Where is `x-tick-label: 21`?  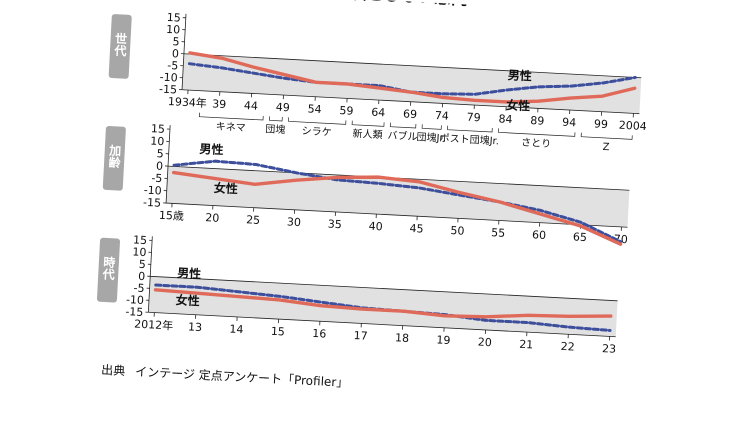 x-tick-label: 21 is located at coordinates (526, 345).